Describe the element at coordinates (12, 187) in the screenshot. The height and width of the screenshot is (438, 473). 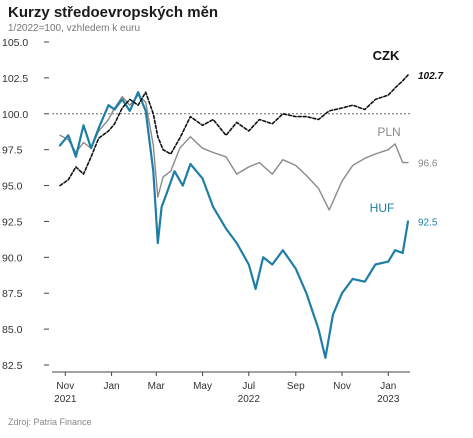
I see `y-tick-label: 95.0` at that location.